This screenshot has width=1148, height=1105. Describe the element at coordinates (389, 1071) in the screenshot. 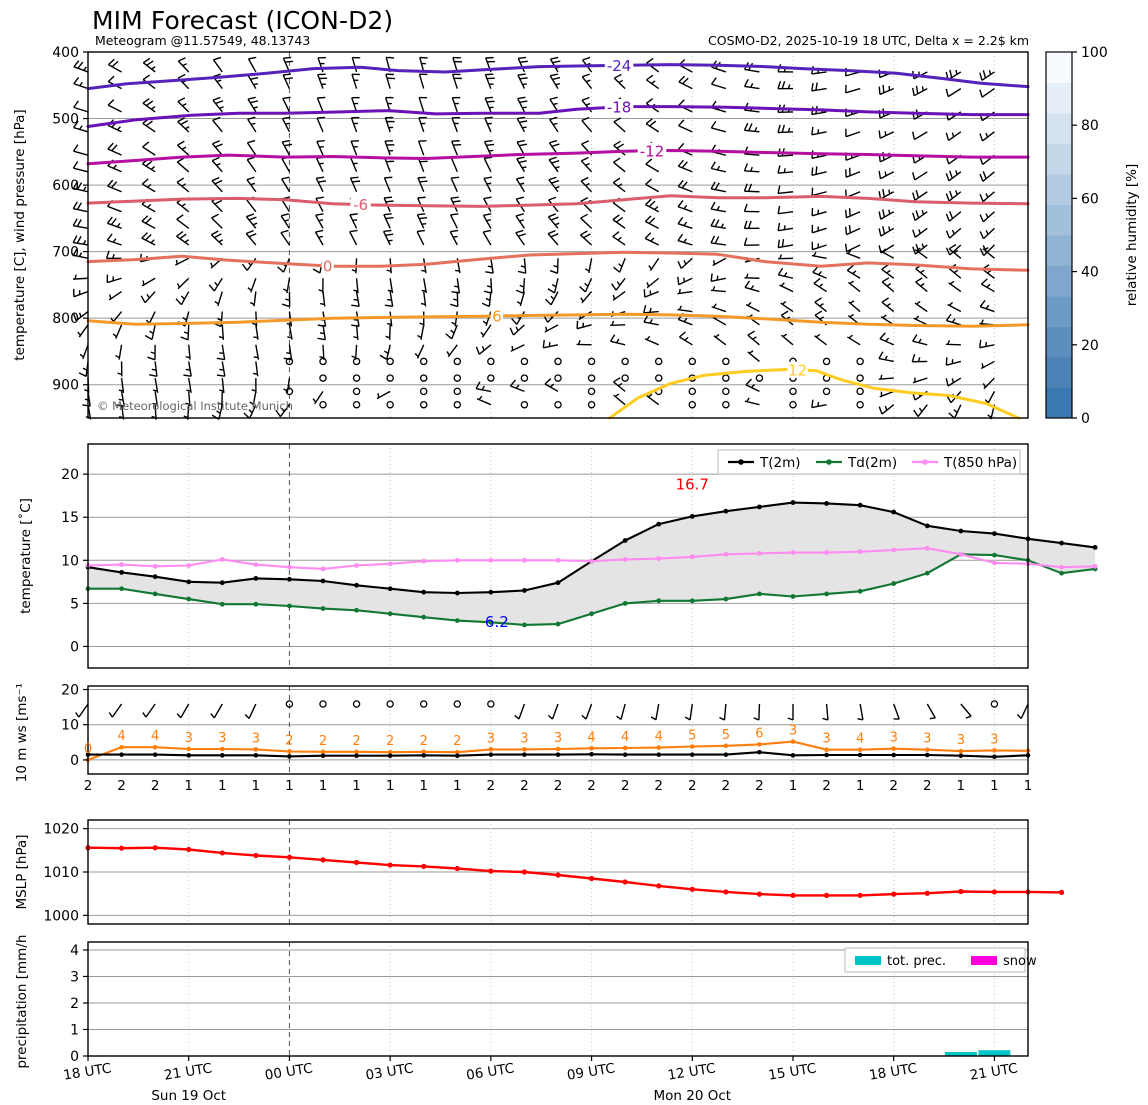

I see `x-tick-label: 03 UTC` at that location.